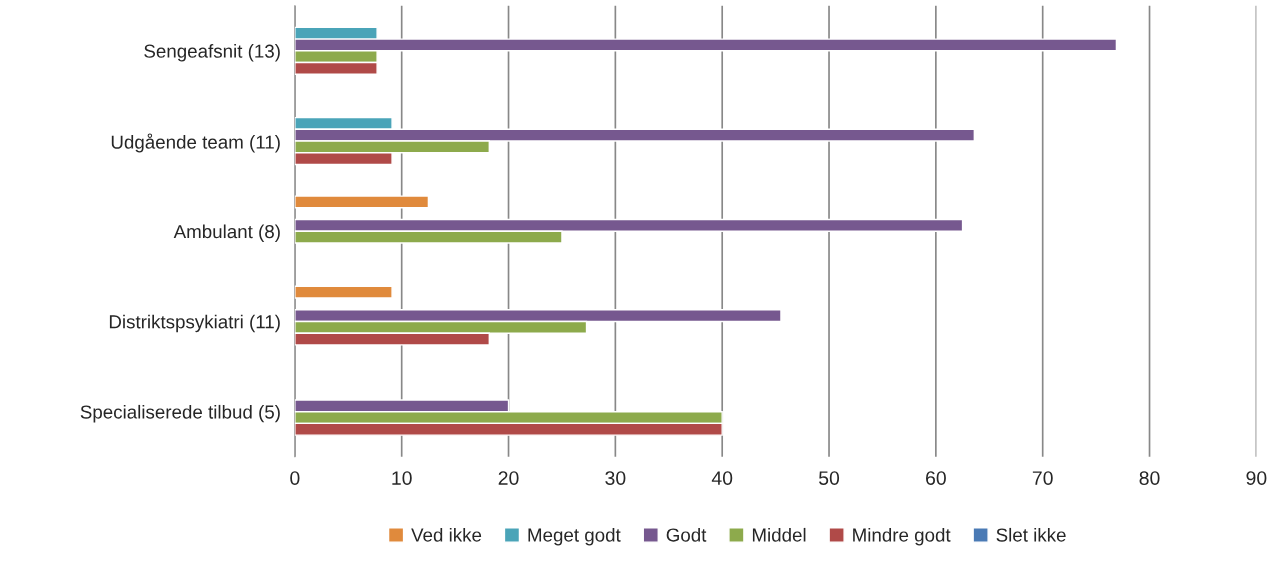 The image size is (1282, 571). What do you see at coordinates (1042, 478) in the screenshot?
I see `x-tick-label: 70` at bounding box center [1042, 478].